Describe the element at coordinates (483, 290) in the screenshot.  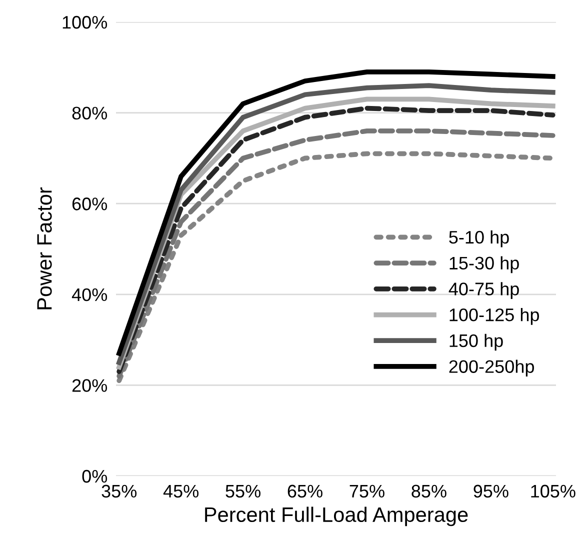
I see `legend-label: 40-75 hp` at that location.